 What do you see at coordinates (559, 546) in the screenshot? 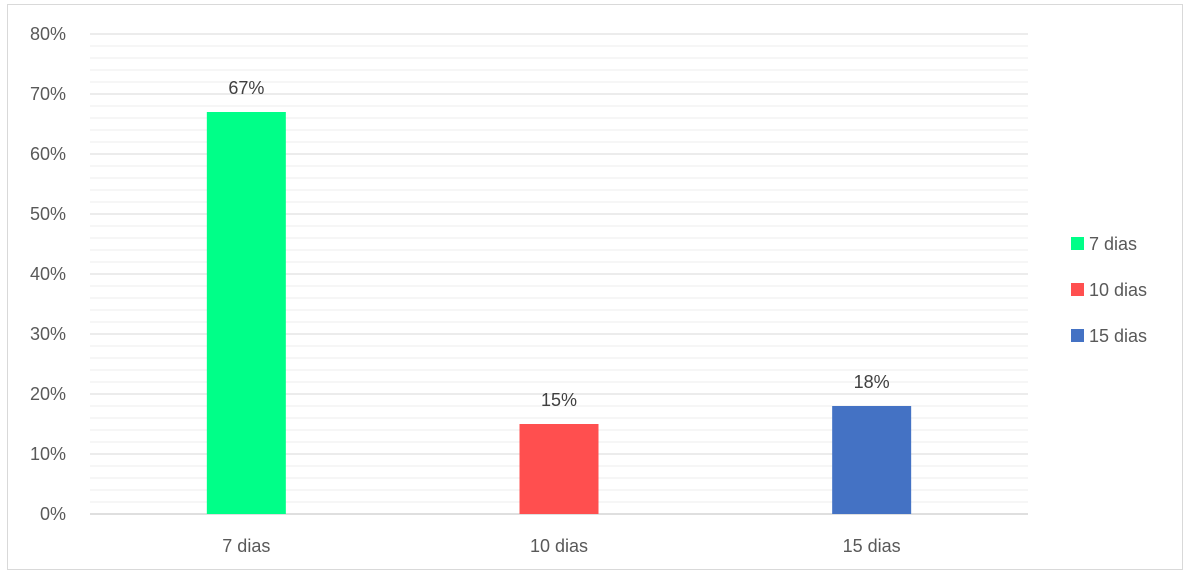
I see `x-tick-label: 10 dias` at bounding box center [559, 546].